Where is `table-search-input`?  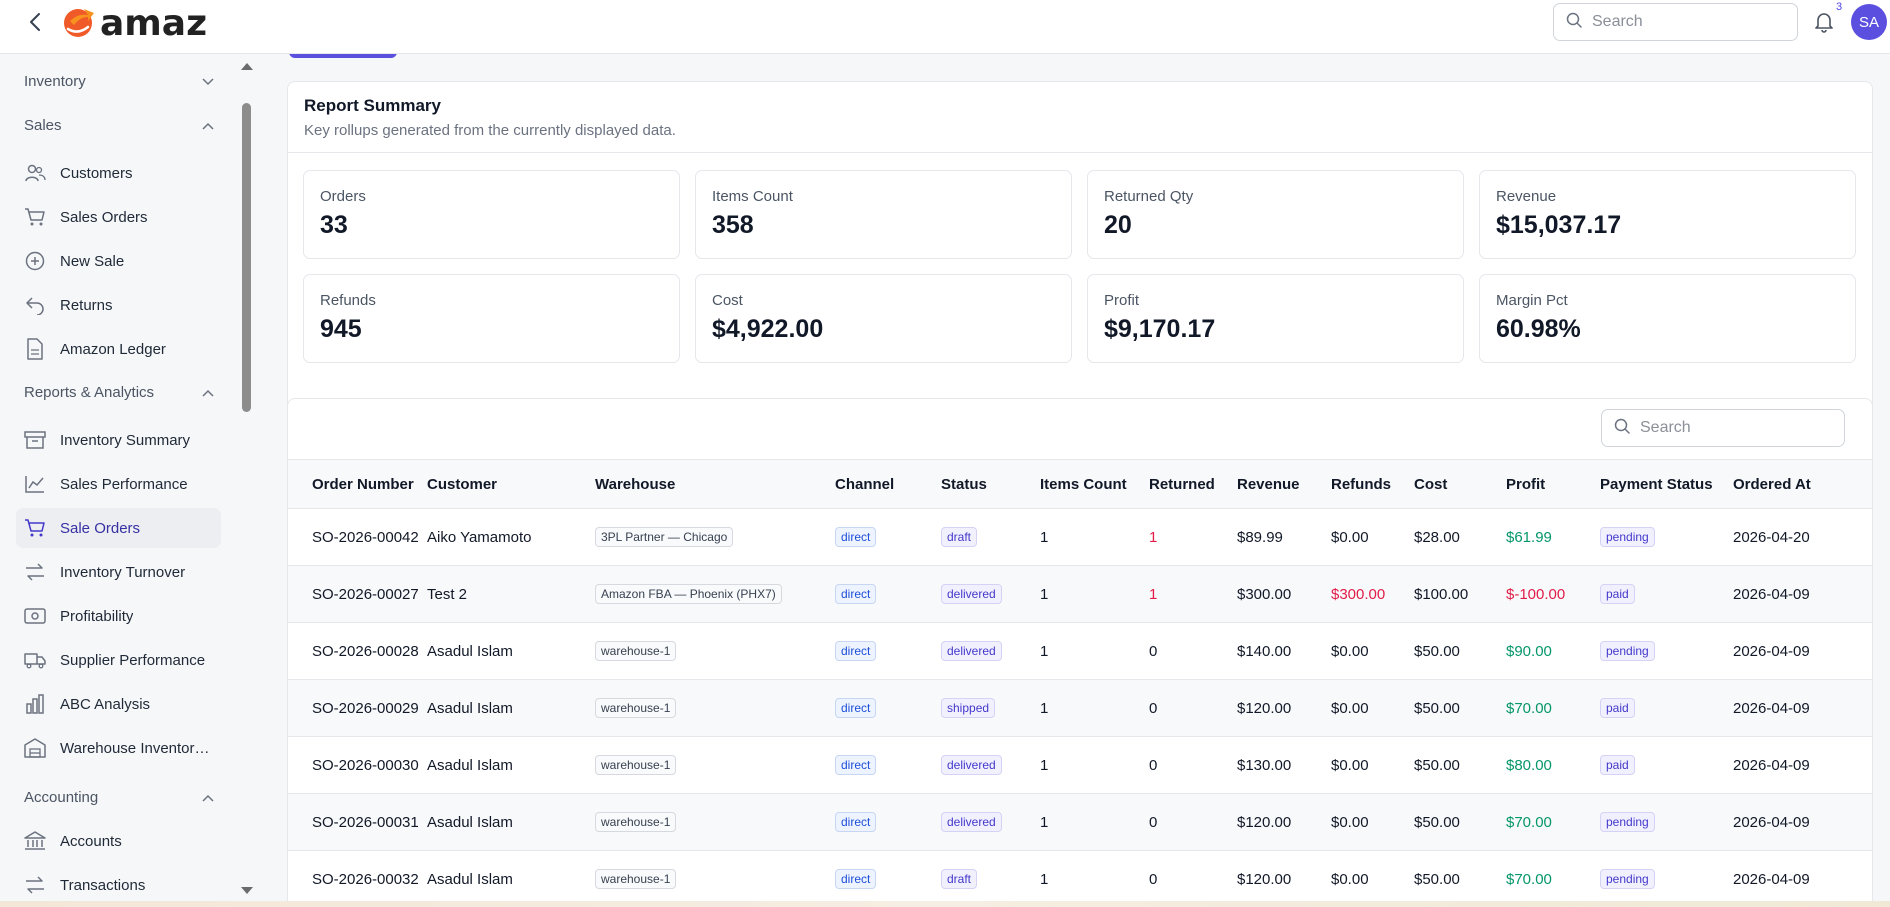
table-search-input is located at coordinates (1730, 428).